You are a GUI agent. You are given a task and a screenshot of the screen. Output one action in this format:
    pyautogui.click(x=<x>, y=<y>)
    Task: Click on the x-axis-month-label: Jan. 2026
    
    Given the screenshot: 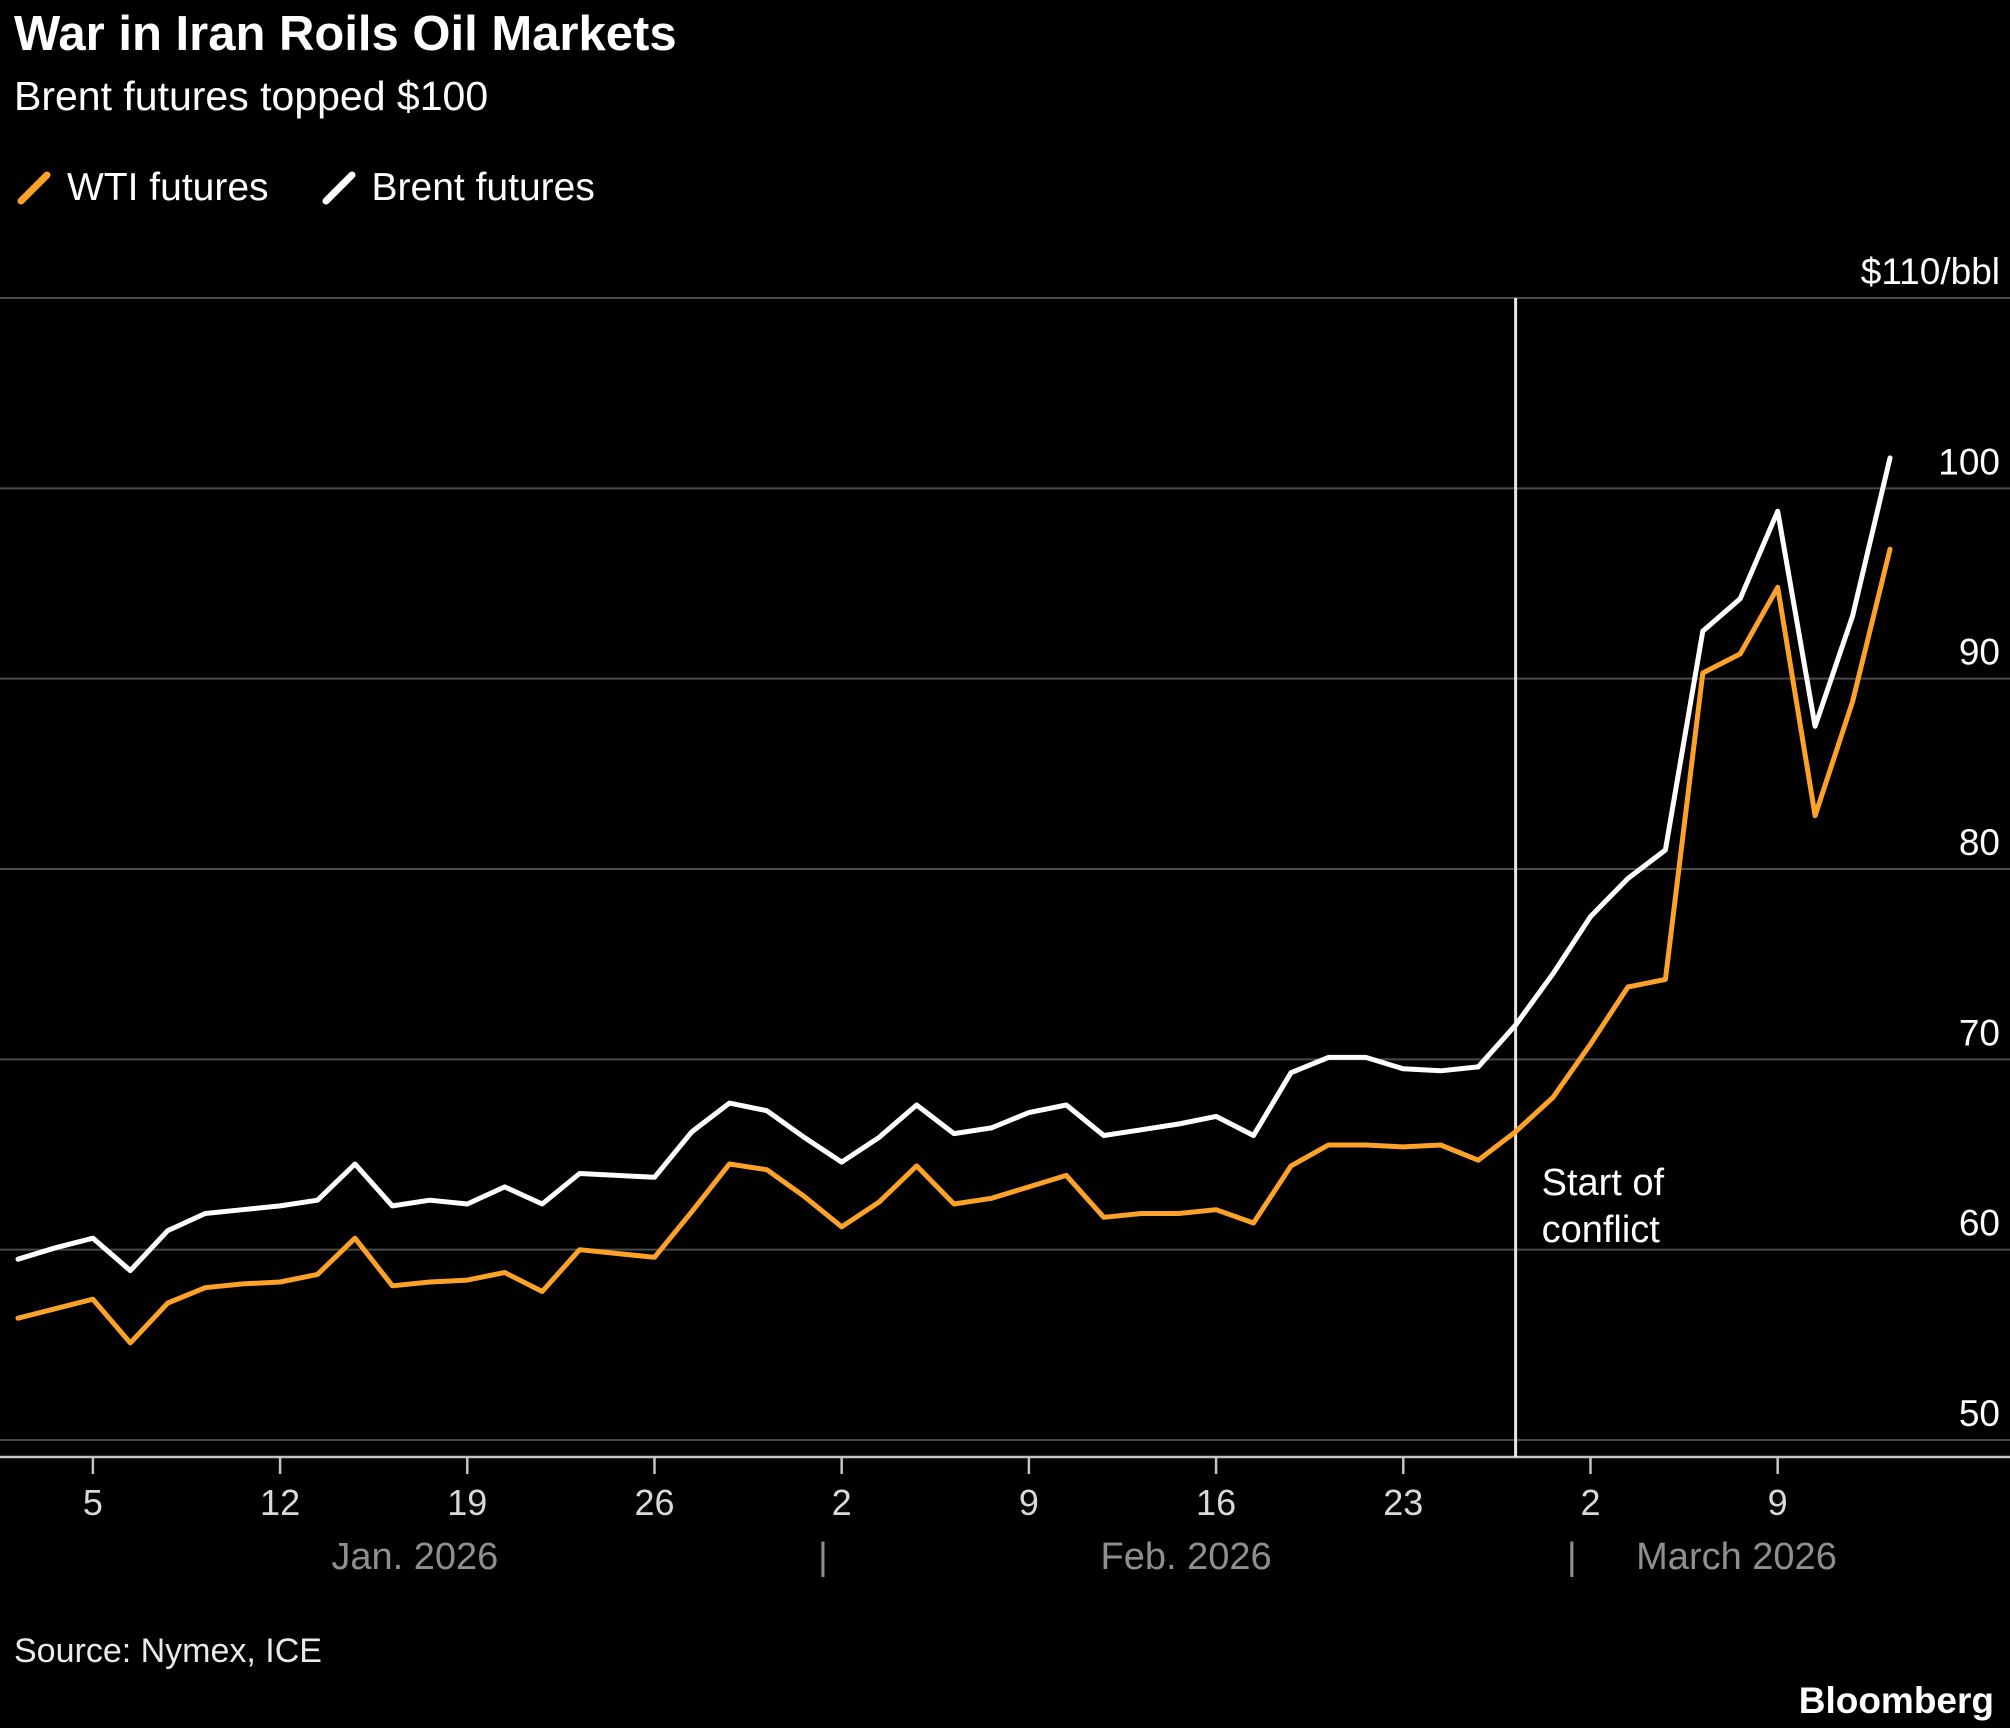 What is the action you would take?
    pyautogui.click(x=414, y=1557)
    